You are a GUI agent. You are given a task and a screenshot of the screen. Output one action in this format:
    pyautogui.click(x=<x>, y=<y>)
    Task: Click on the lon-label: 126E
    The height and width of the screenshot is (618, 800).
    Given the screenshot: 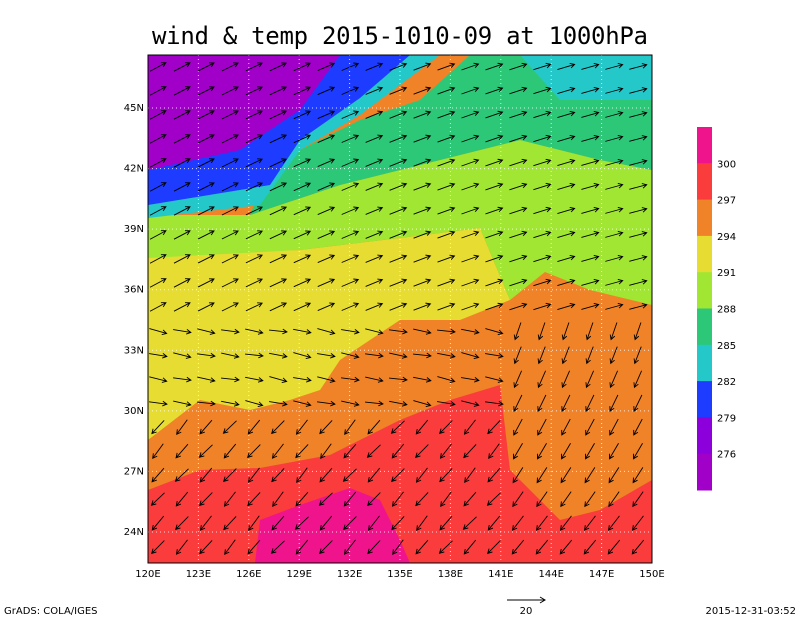 What is the action you would take?
    pyautogui.click(x=248, y=574)
    